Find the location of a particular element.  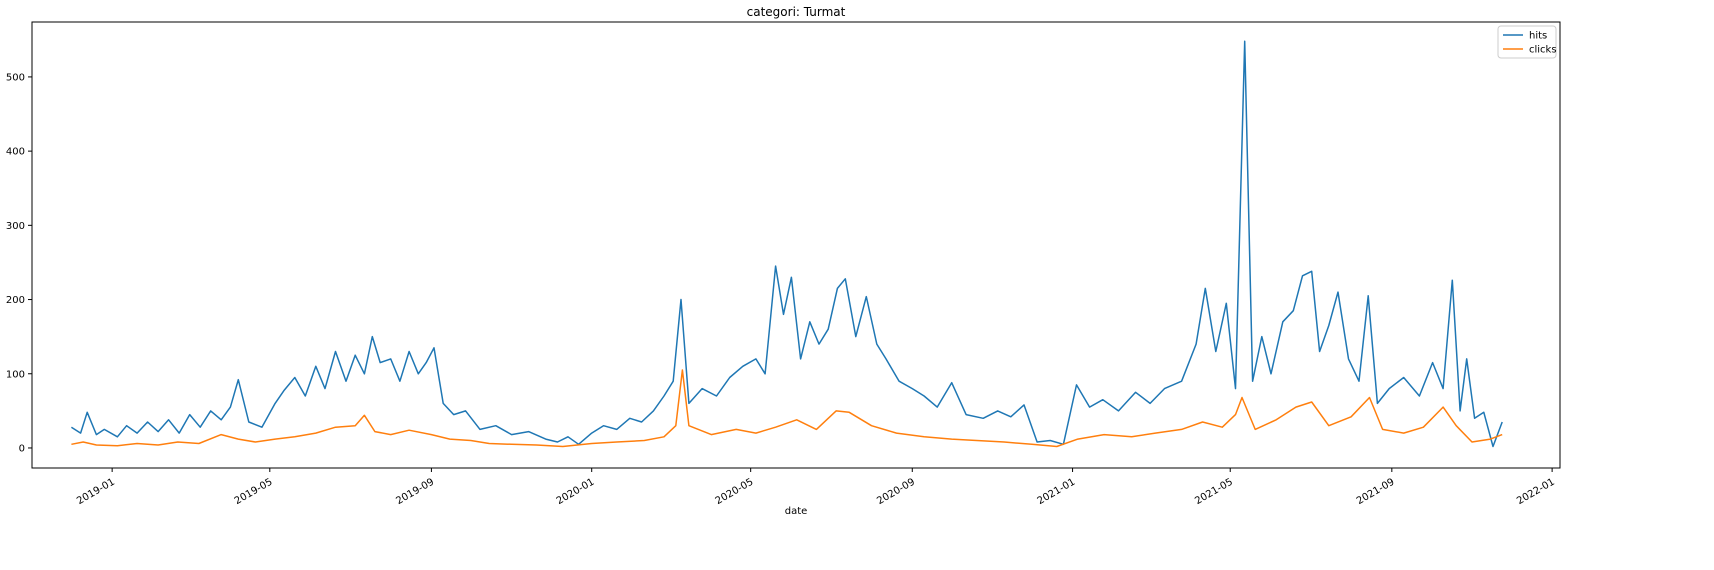

x-tick-label: 2021-09 is located at coordinates (1376, 492).